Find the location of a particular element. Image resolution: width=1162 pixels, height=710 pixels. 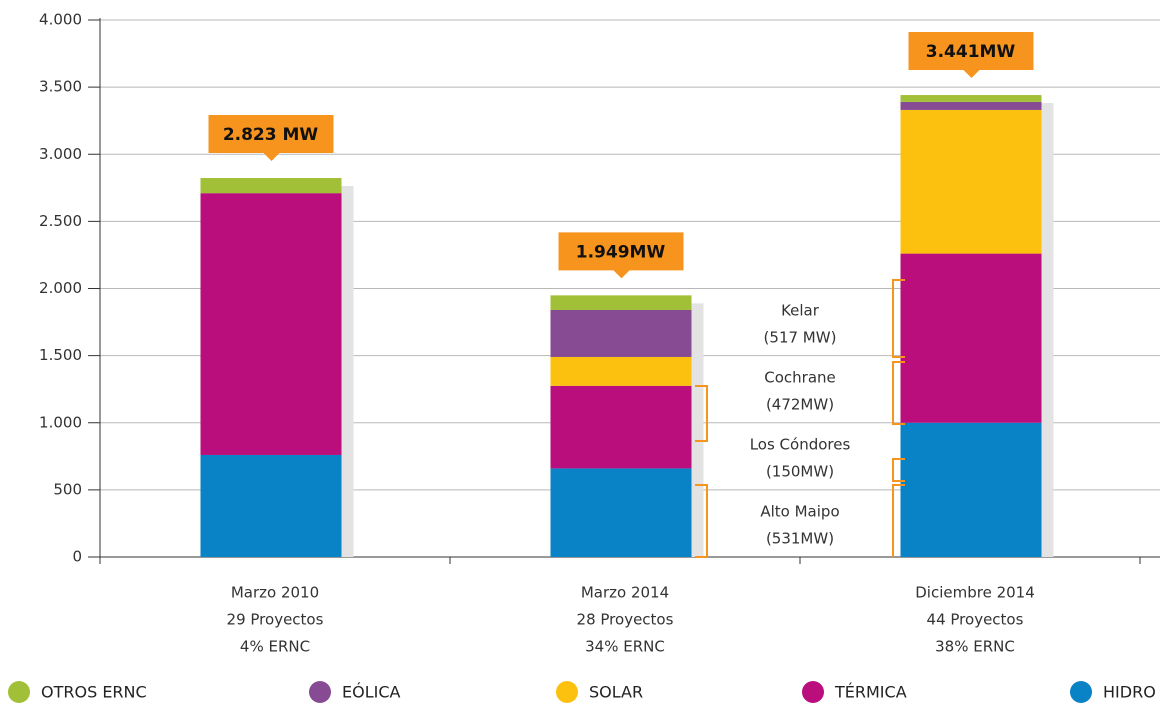

legend-label: OTROS ERNC is located at coordinates (94, 692).